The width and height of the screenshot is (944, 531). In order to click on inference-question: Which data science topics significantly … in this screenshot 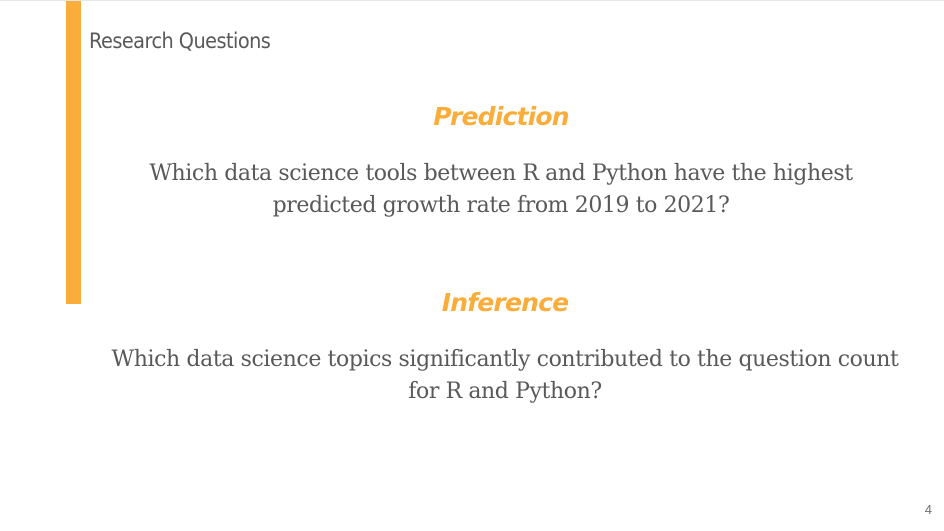, I will do `click(505, 375)`.